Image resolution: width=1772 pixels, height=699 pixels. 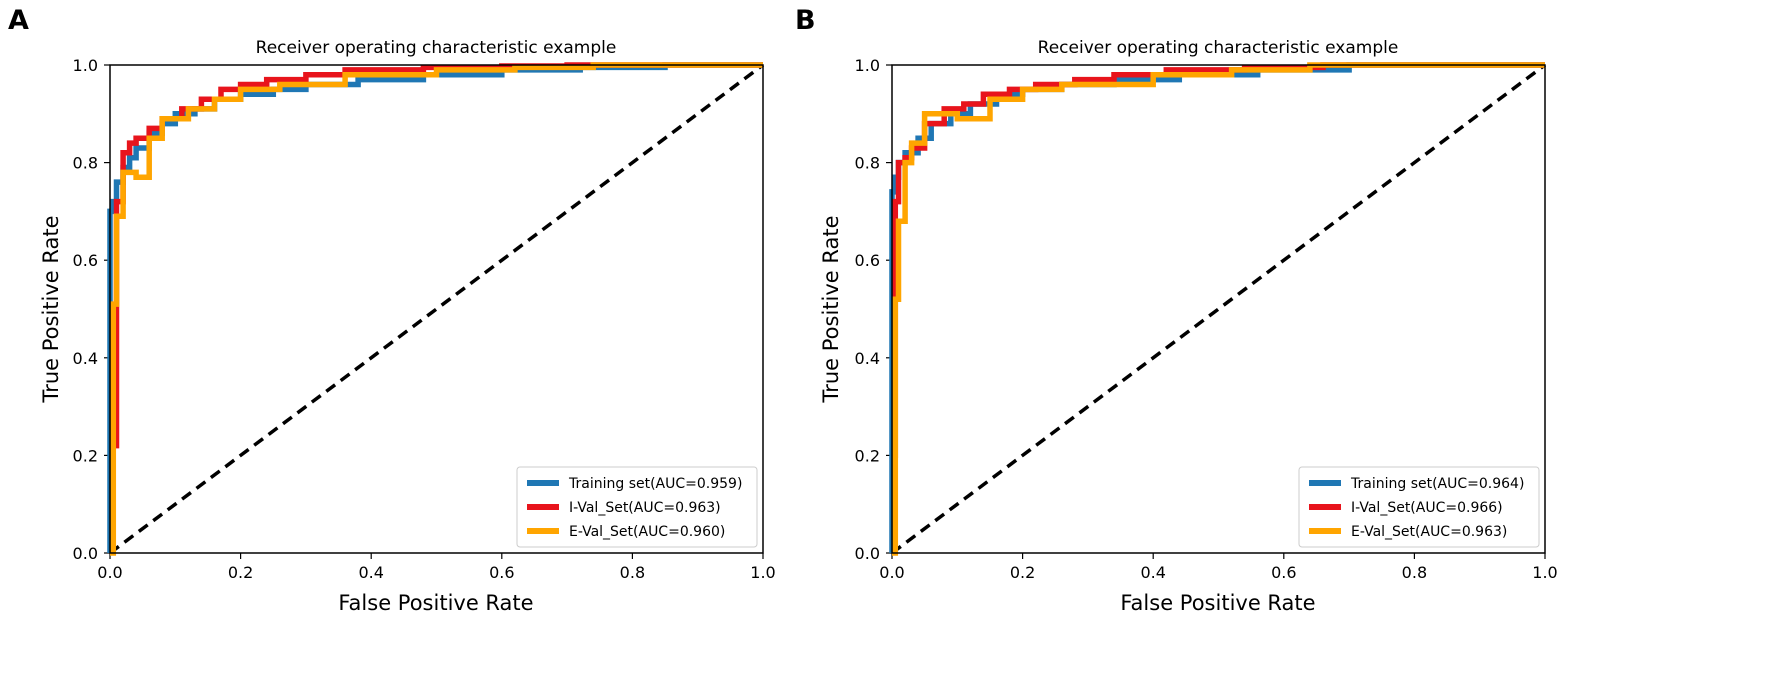 I want to click on y-tick-label-a-5: 1.0, so click(x=85, y=65).